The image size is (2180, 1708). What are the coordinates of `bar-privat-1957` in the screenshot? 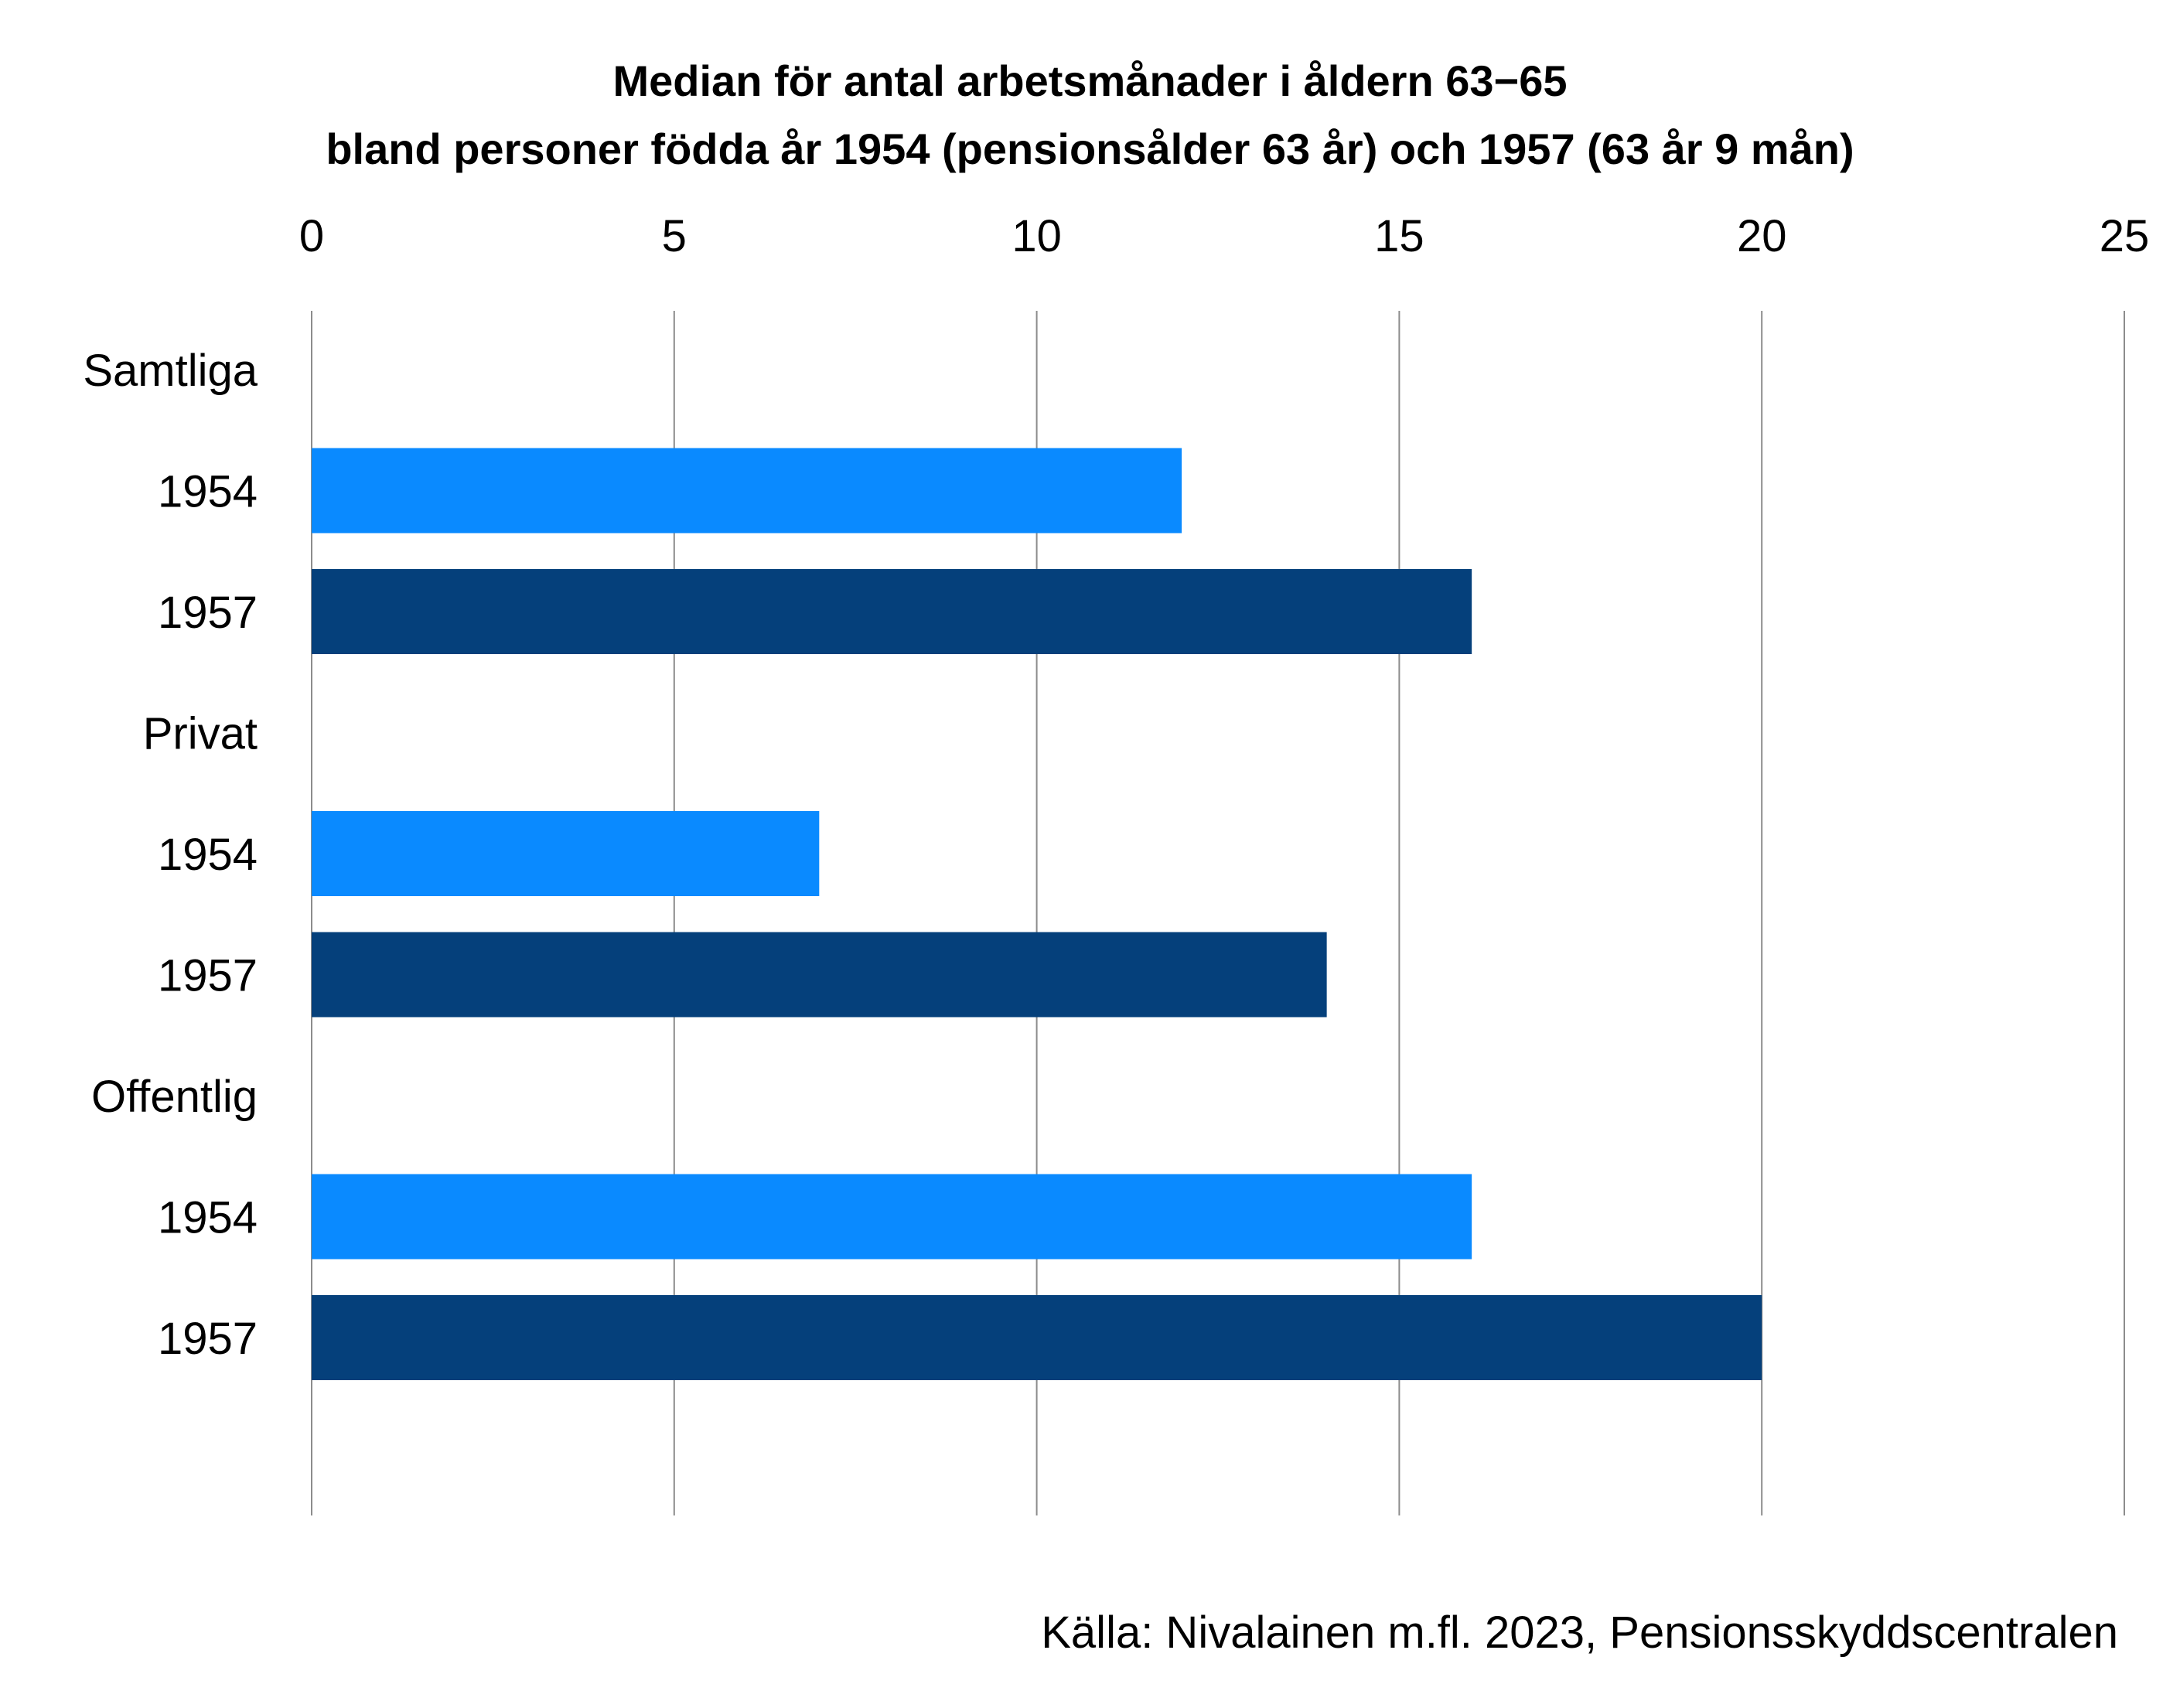 It's located at (819, 975).